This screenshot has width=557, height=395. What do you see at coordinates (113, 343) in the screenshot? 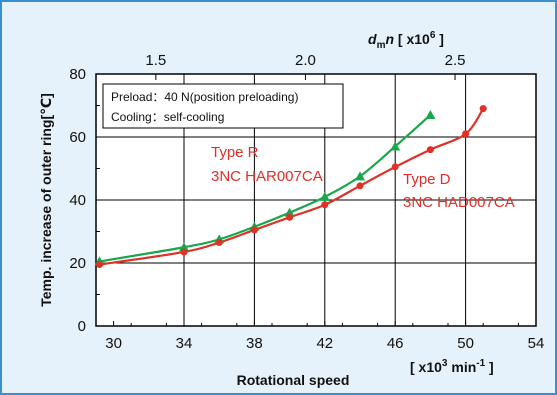
I see `x-tick-label: 30` at bounding box center [113, 343].